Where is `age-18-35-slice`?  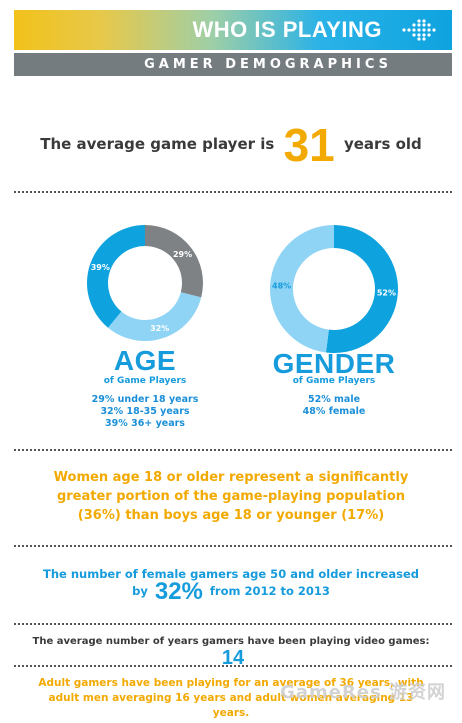
age-18-35-slice is located at coordinates (155, 316).